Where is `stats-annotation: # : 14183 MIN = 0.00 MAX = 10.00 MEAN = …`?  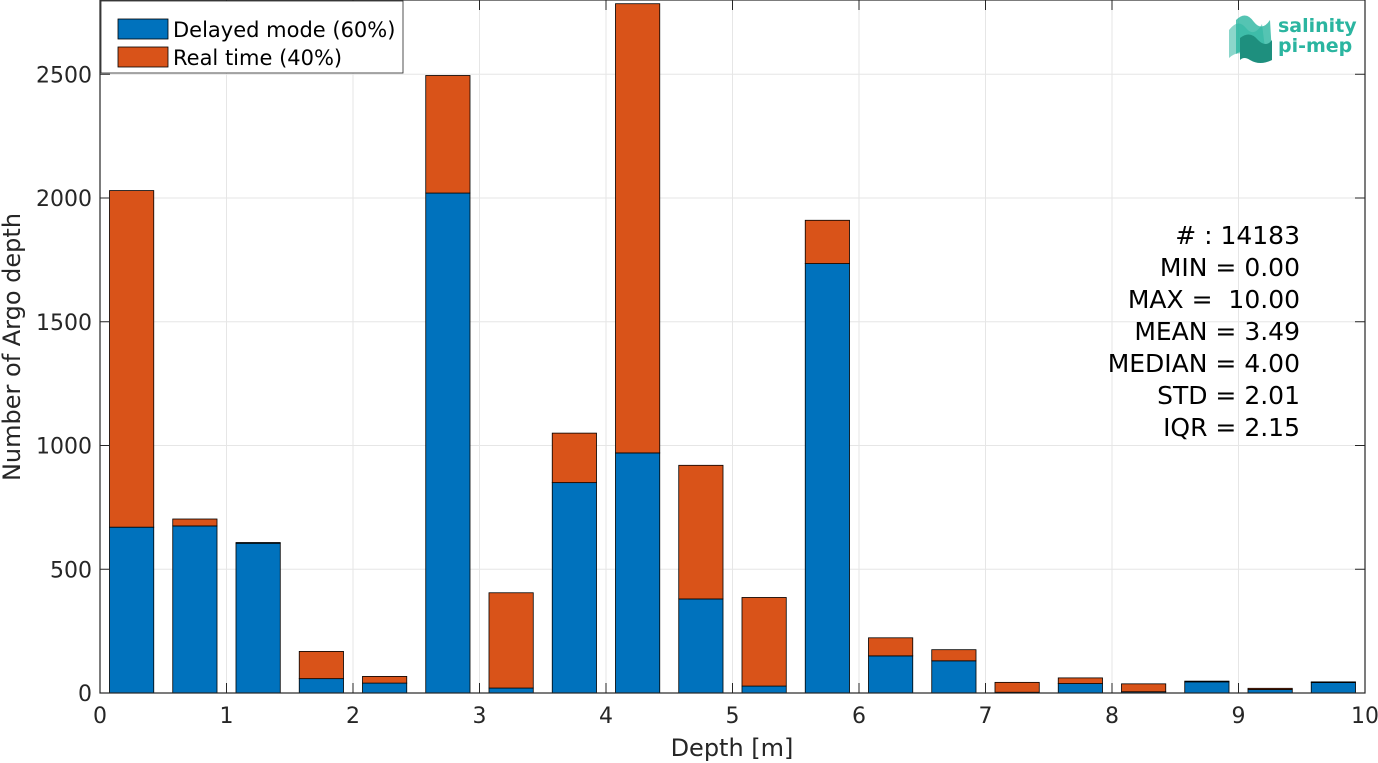
stats-annotation: # : 14183 MIN = 0.00 MAX = 10.00 MEAN = … is located at coordinates (1204, 331).